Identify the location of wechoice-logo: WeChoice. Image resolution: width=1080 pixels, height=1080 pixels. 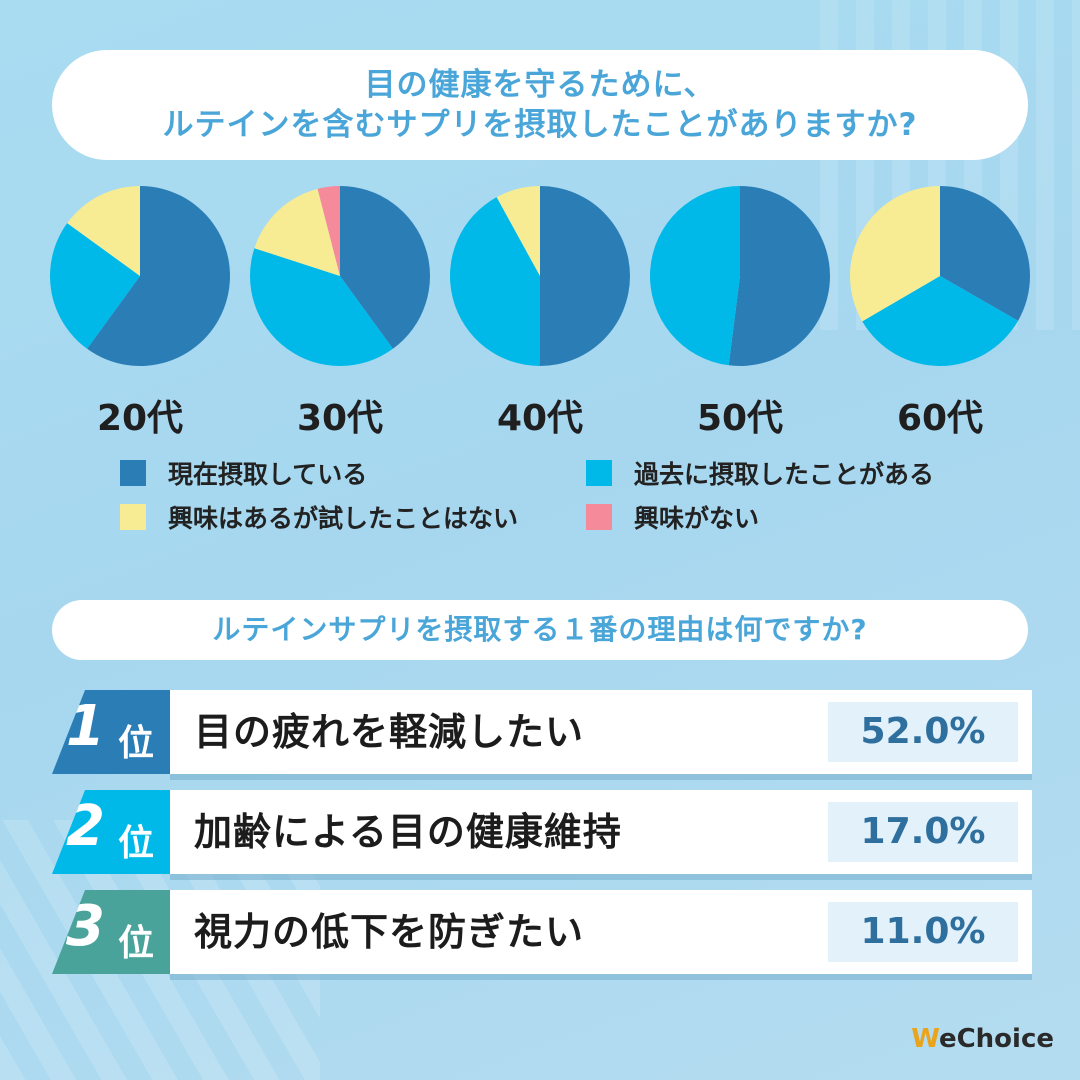
(982, 1039).